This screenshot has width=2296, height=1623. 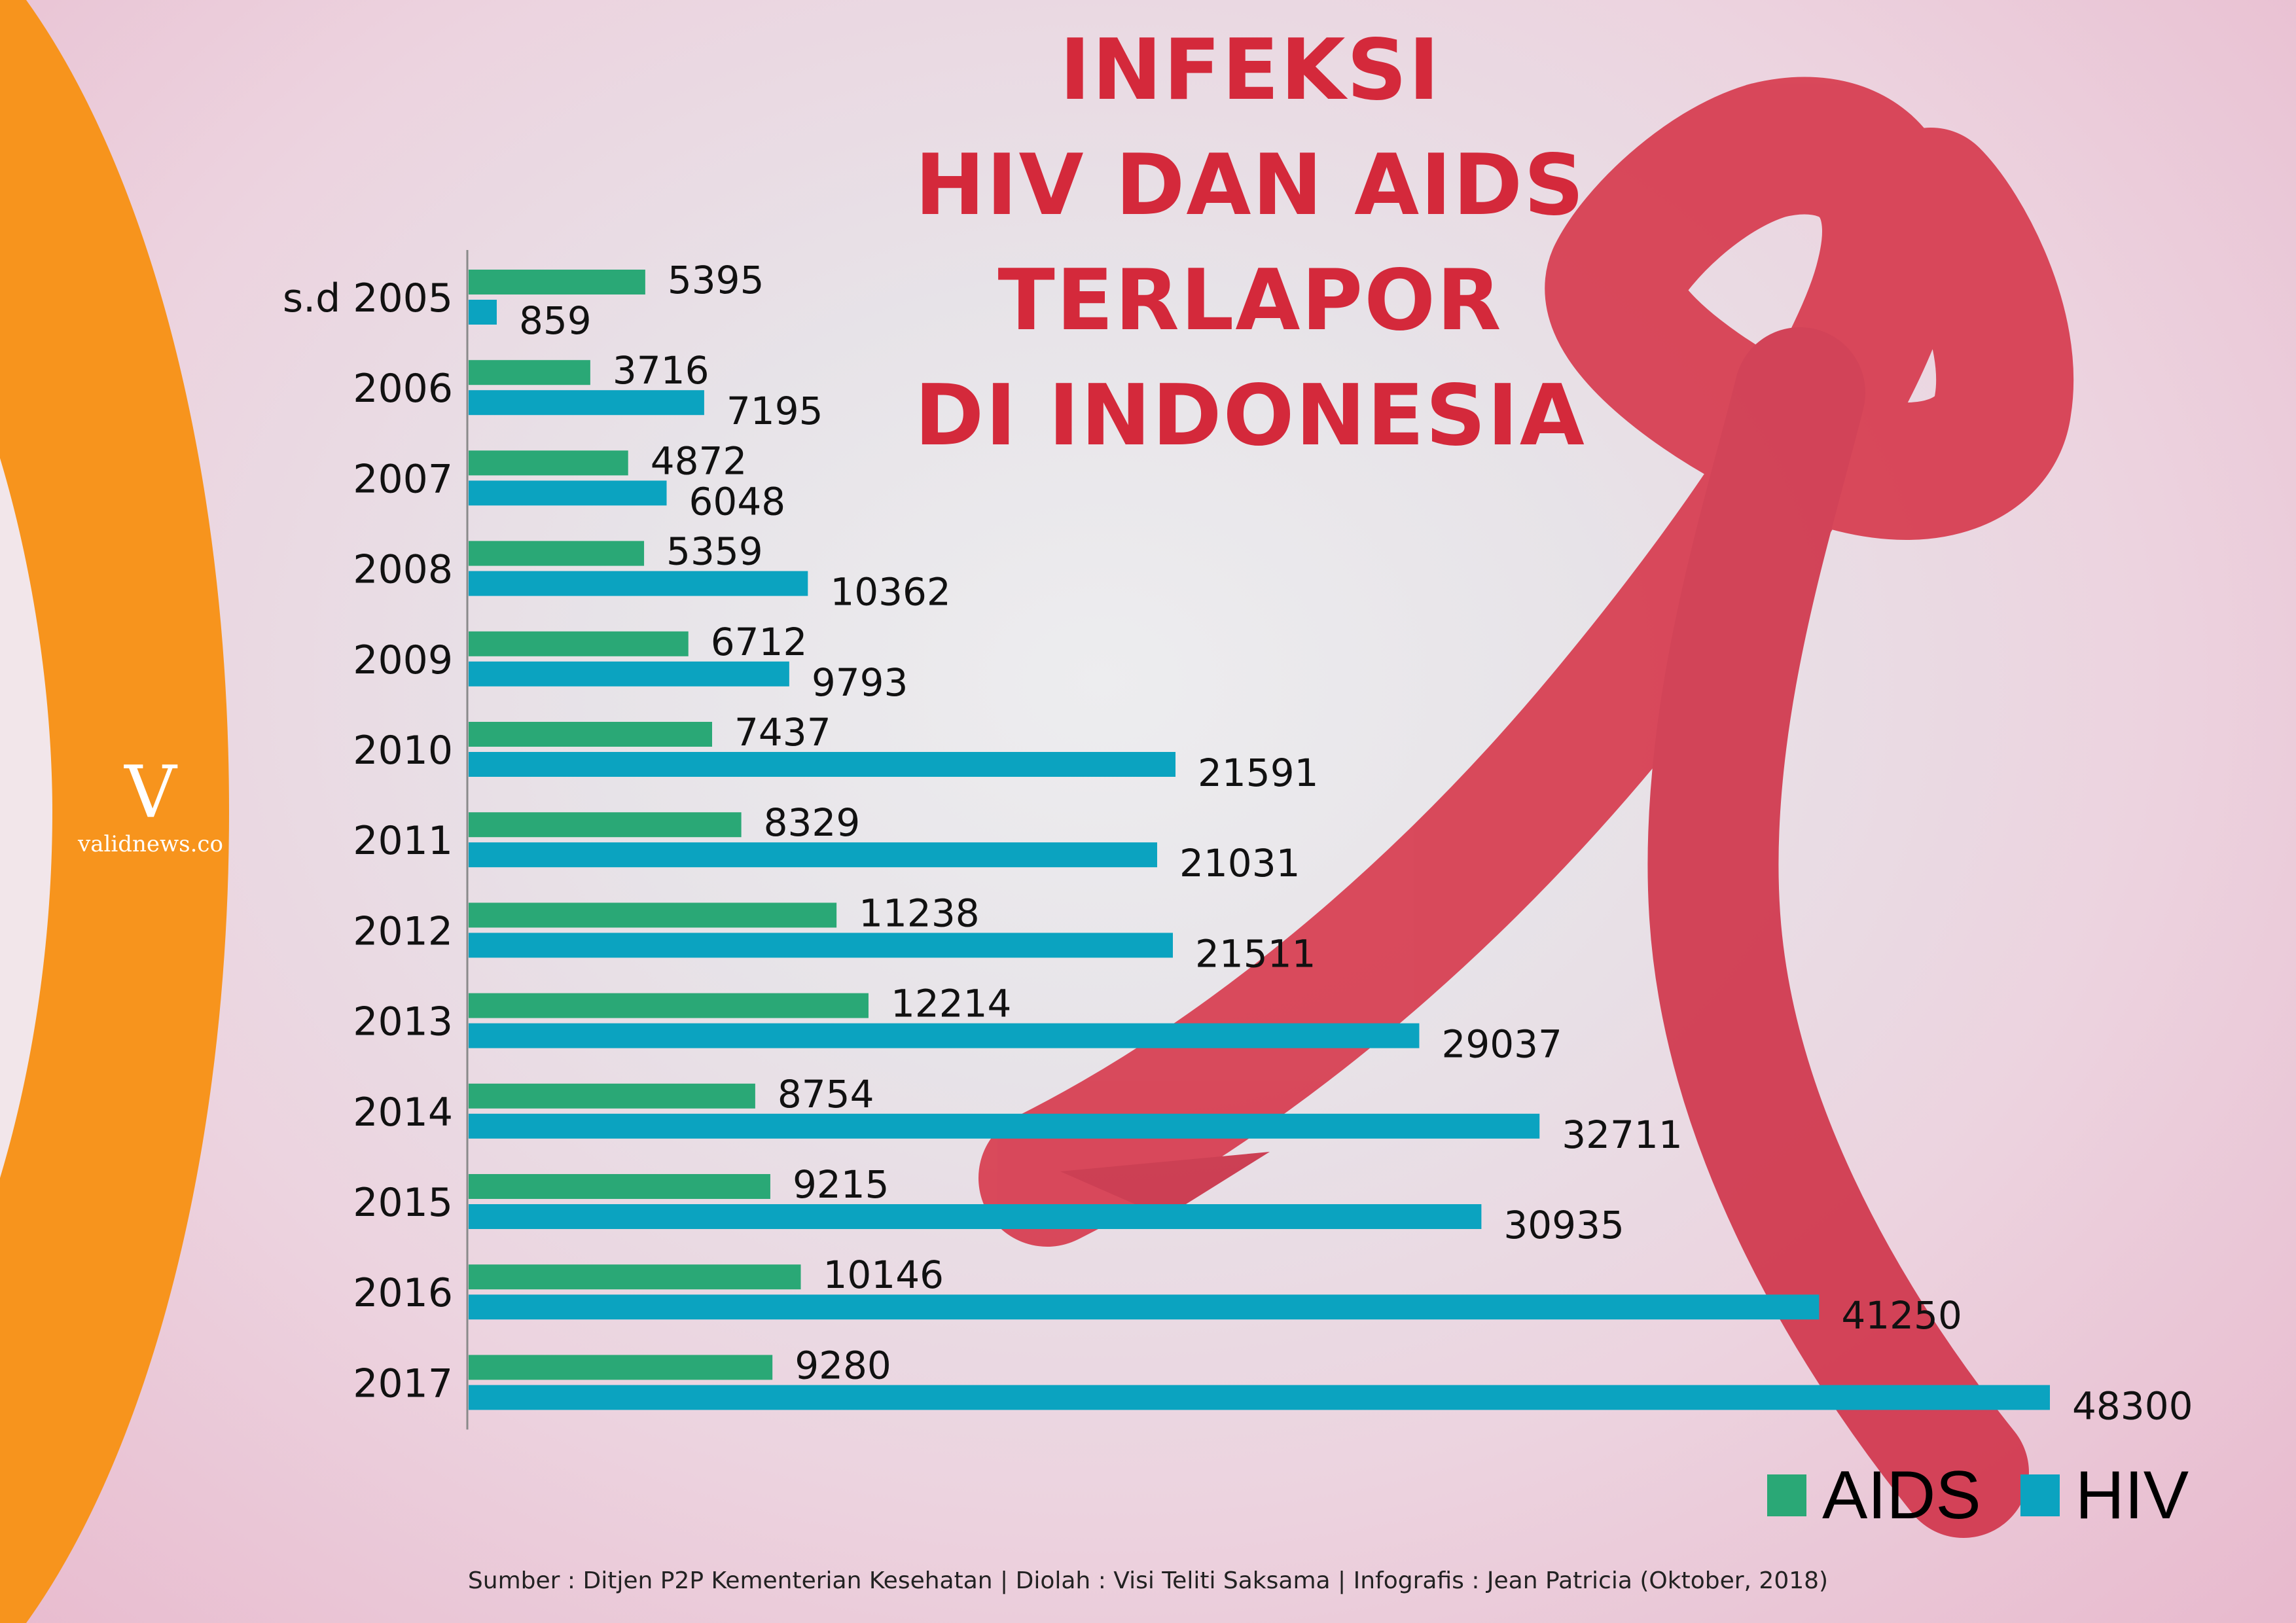 I want to click on category-label: 2011, so click(x=403, y=841).